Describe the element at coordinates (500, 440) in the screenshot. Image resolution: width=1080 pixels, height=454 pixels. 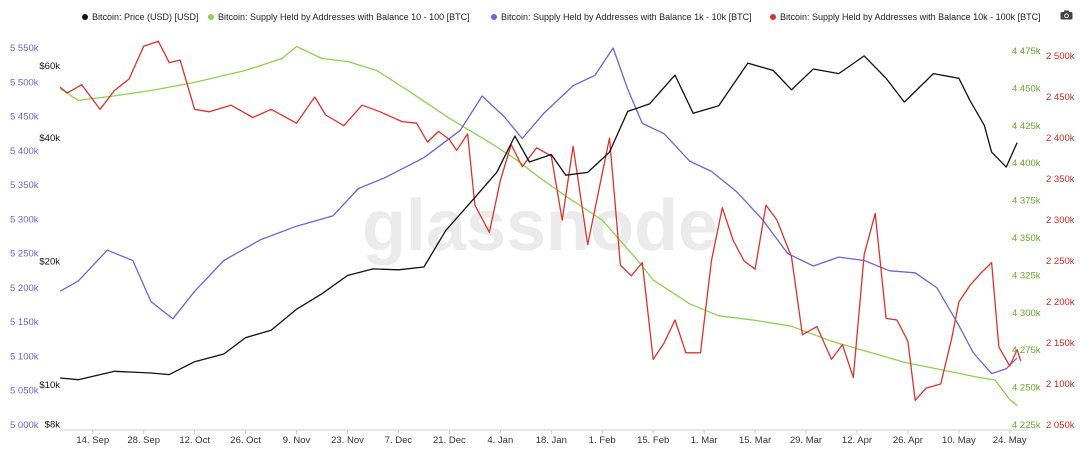
I see `x-tick-label: 4. Jan` at that location.